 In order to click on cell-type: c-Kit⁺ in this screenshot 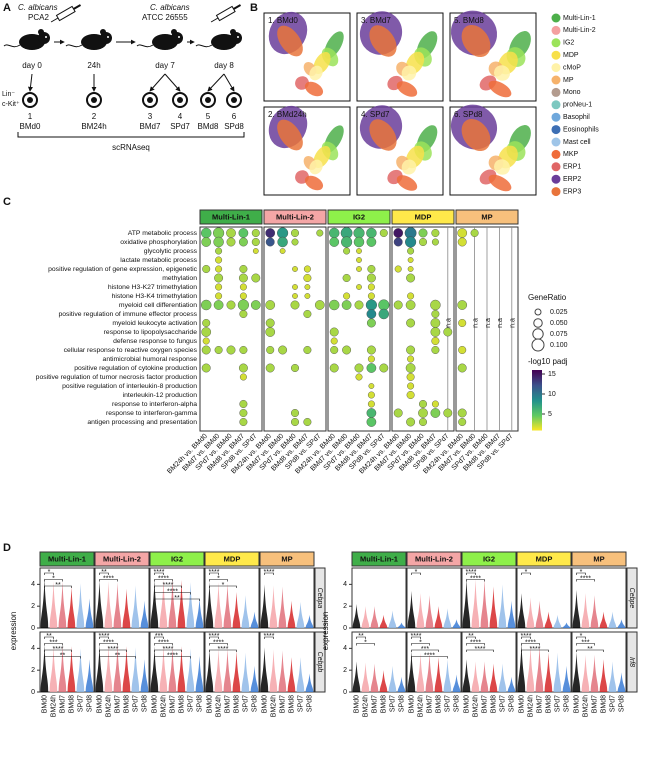, I will do `click(11, 104)`.